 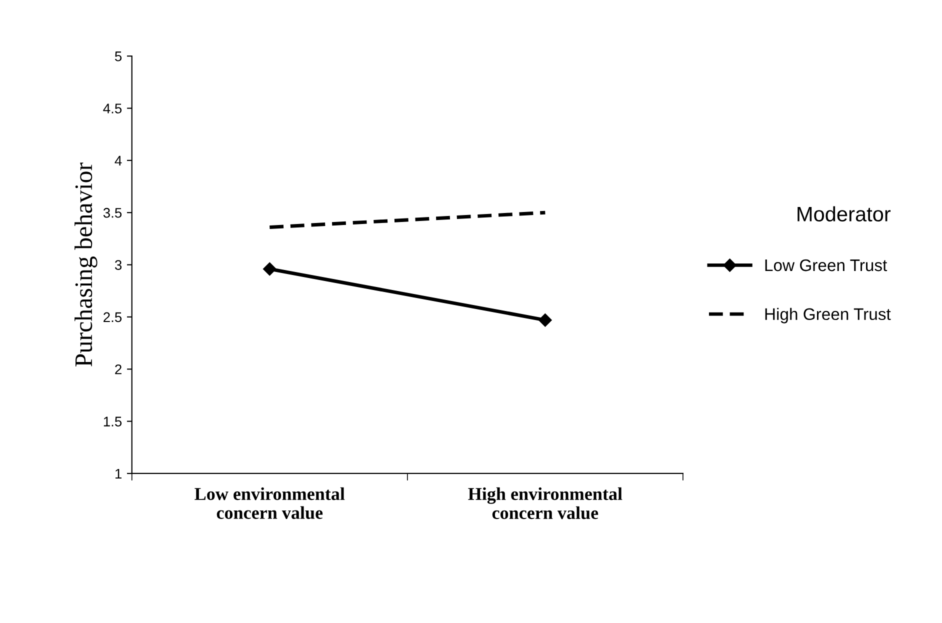 What do you see at coordinates (113, 317) in the screenshot?
I see `y-tick-label: 2.5` at bounding box center [113, 317].